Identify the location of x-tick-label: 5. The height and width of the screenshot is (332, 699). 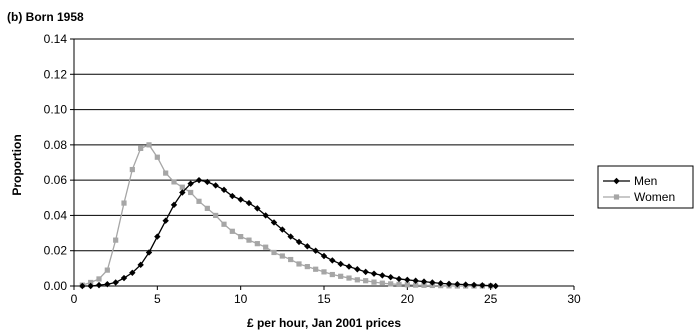
(157, 299).